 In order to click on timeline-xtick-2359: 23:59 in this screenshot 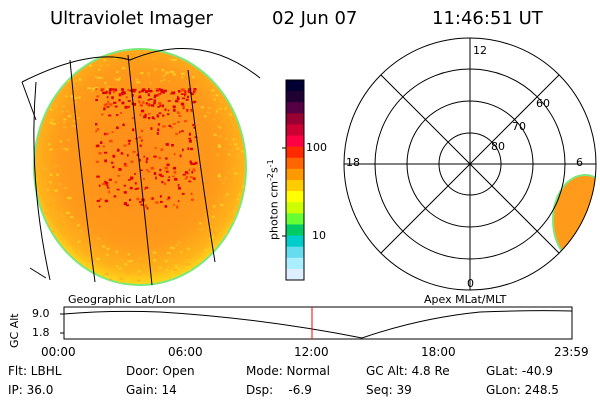, I will do `click(571, 352)`.